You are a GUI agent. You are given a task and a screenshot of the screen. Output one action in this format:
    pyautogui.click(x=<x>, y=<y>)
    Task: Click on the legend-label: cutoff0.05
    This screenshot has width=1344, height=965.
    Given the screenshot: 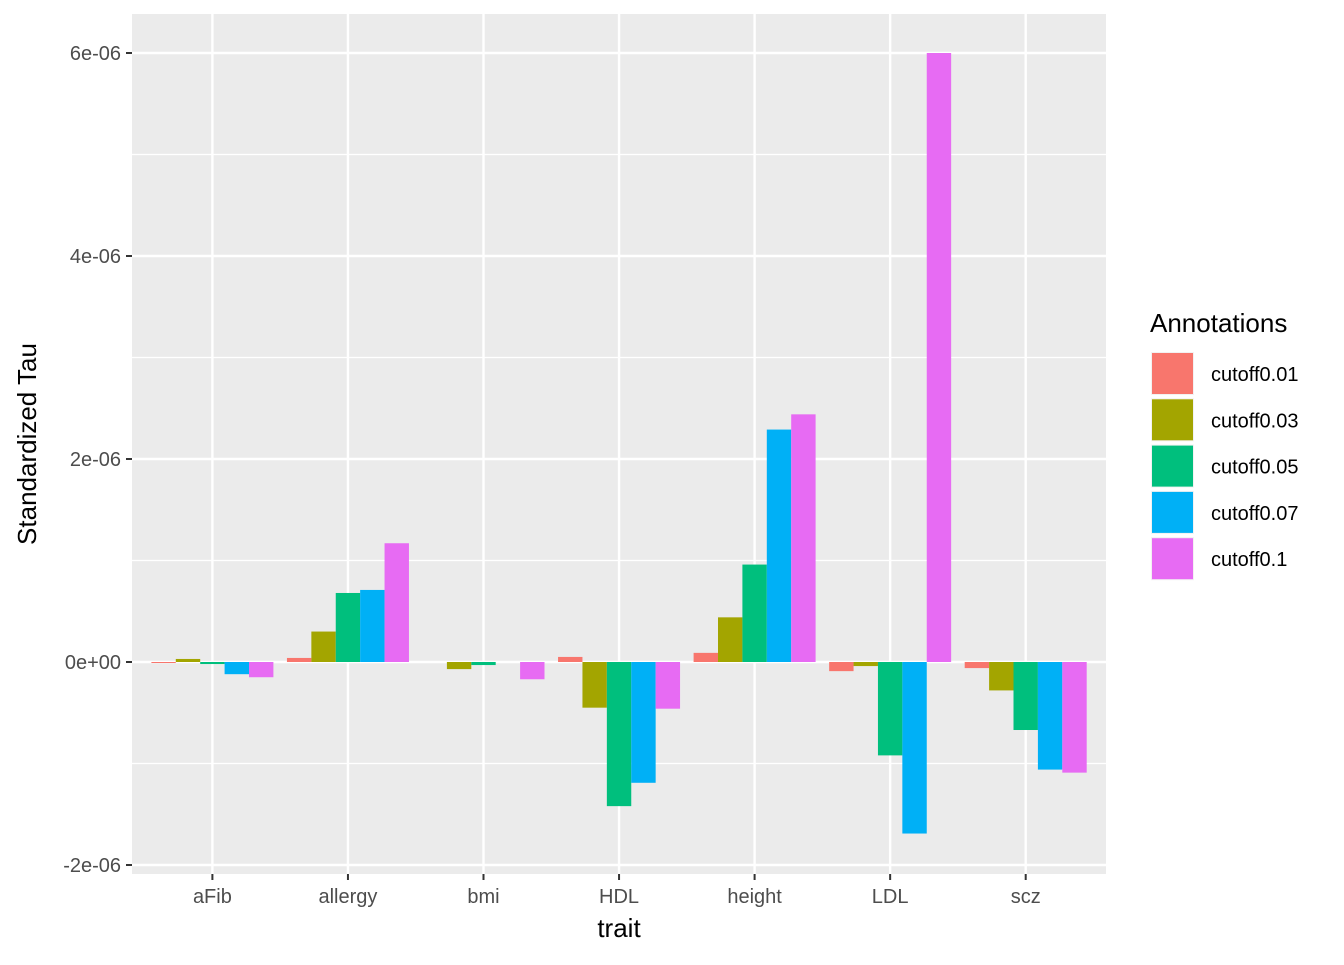 What is the action you would take?
    pyautogui.click(x=1254, y=468)
    